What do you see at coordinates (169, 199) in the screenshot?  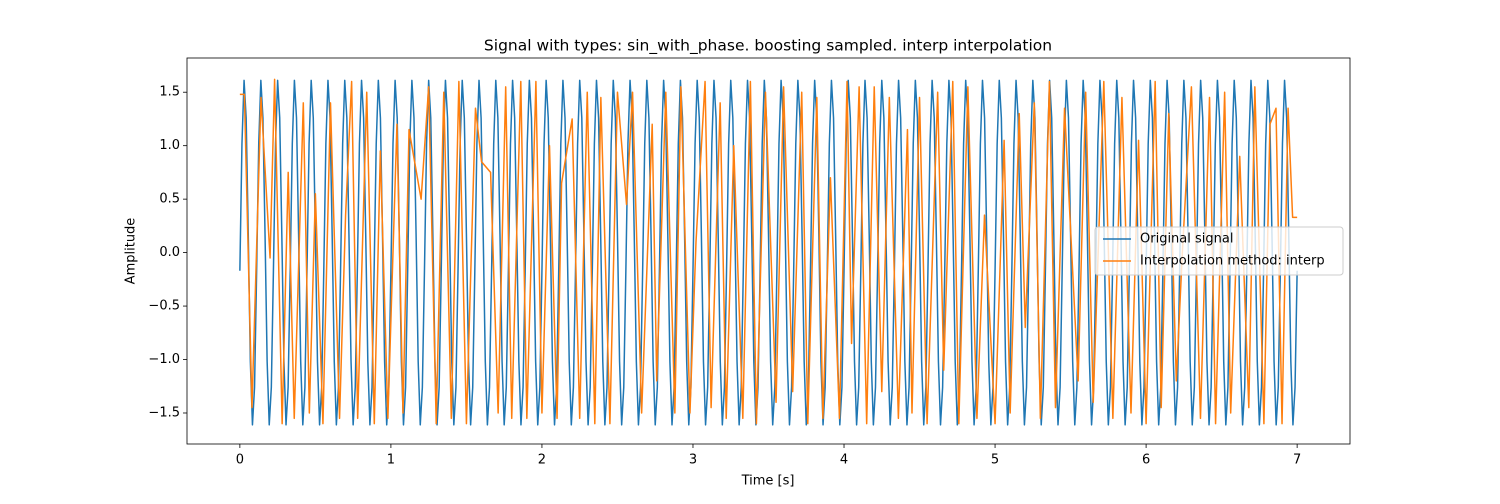 I see `y-tick-label: 0.5` at bounding box center [169, 199].